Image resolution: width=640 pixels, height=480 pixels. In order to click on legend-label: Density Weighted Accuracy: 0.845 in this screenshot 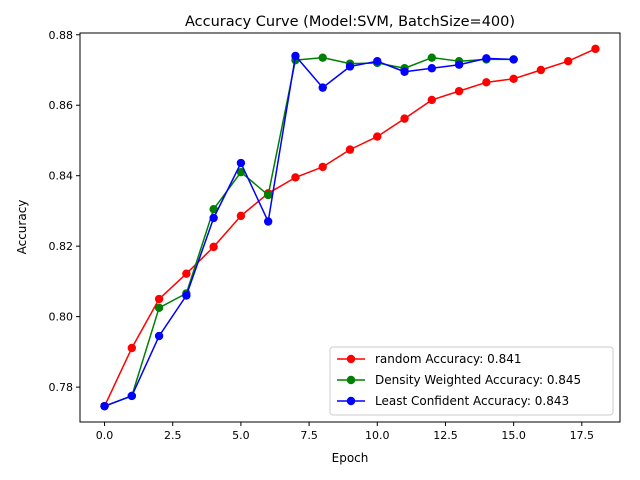, I will do `click(478, 380)`.